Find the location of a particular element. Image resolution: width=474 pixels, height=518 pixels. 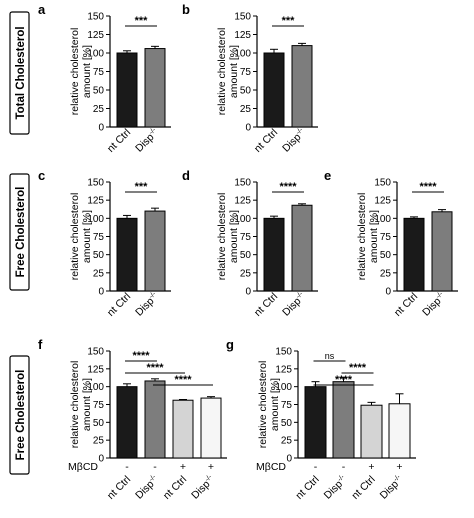

panel-letter: d is located at coordinates (186, 175).